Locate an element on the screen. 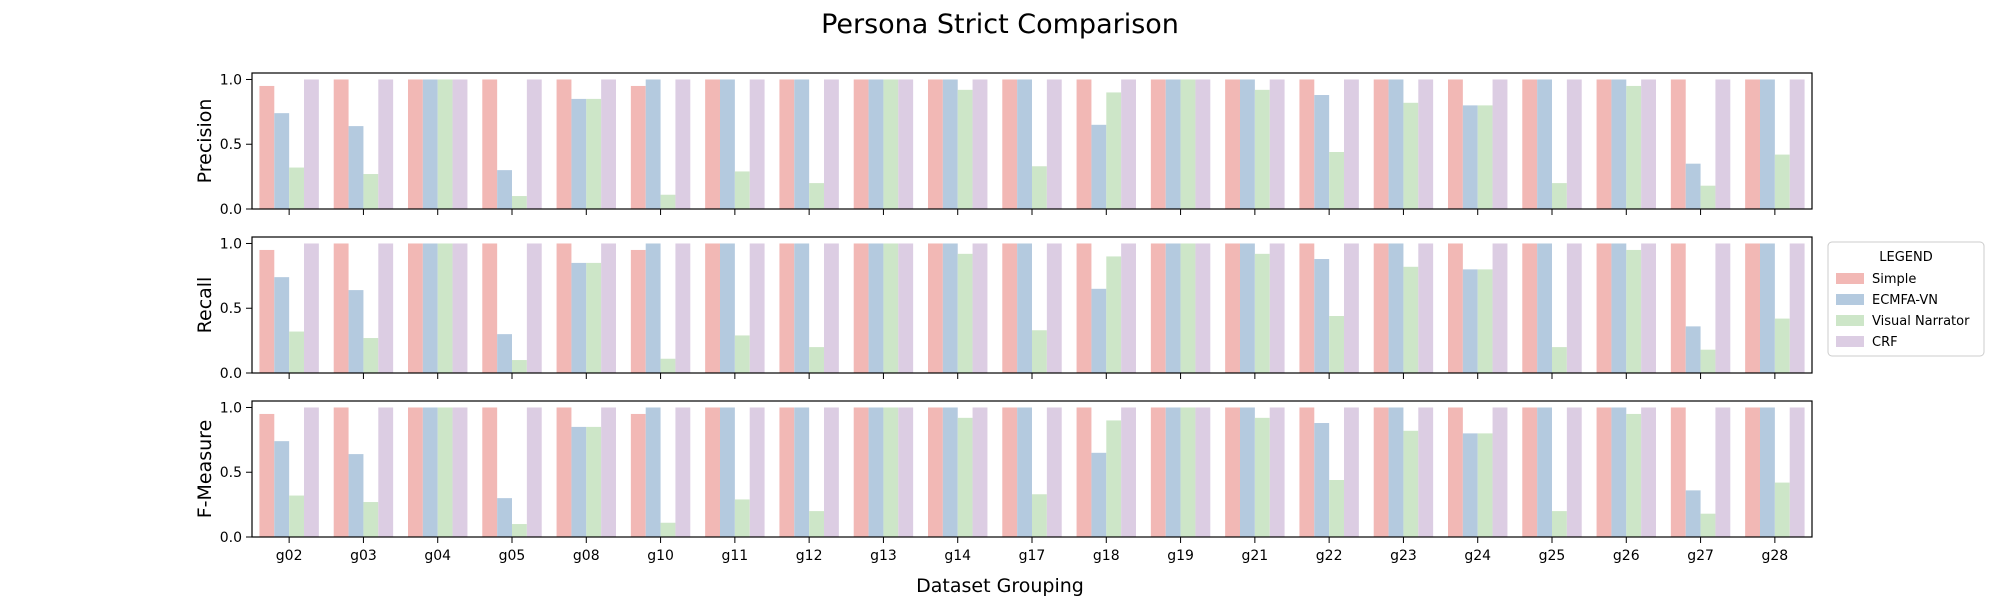 The height and width of the screenshot is (600, 2000). bar-recall-ecmfa-vn-g11 is located at coordinates (727, 308).